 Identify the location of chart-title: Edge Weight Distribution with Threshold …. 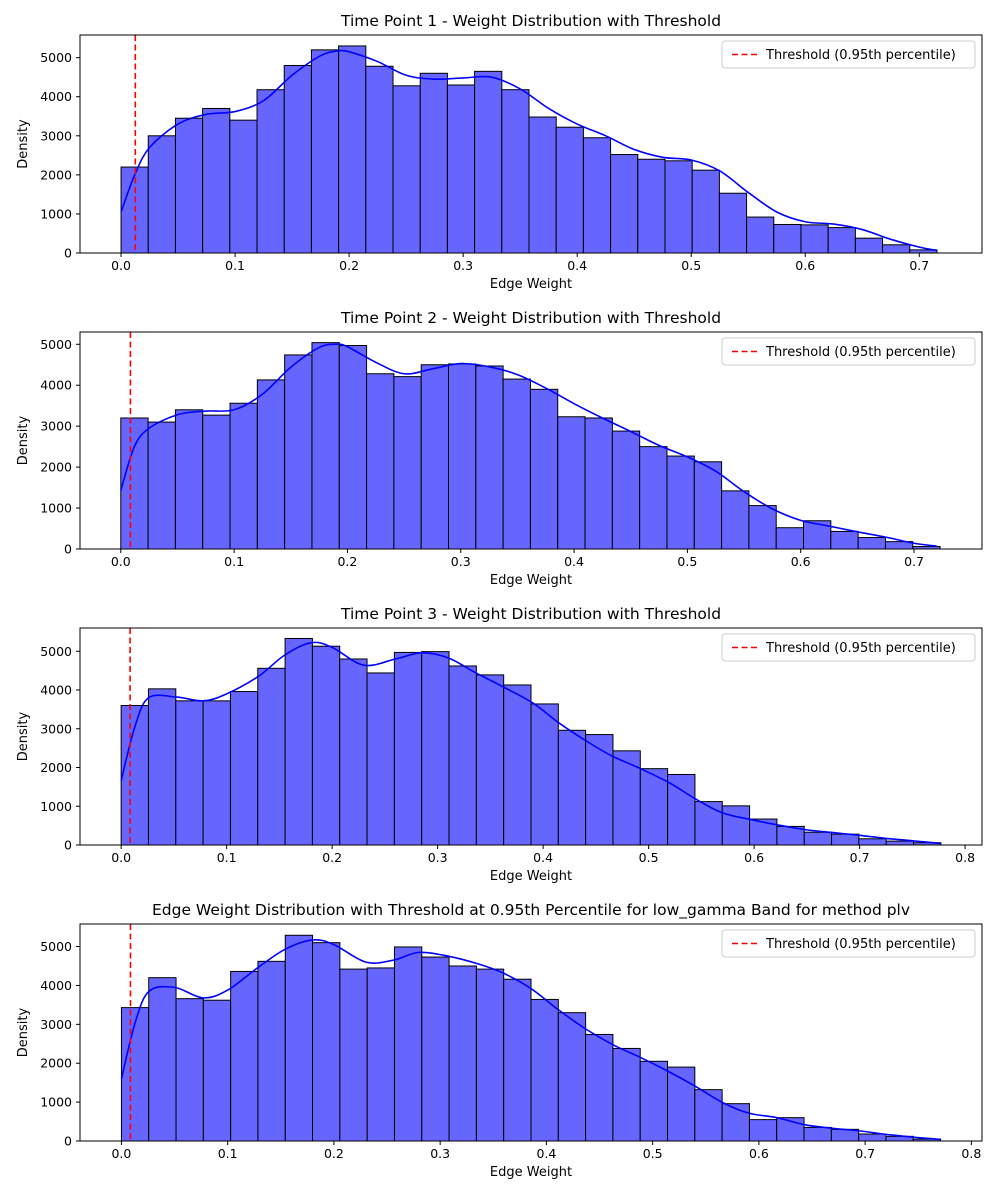
(531, 910).